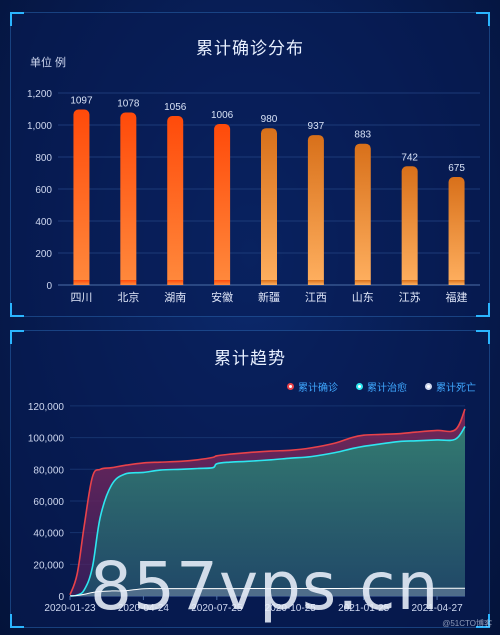 The image size is (500, 635). I want to click on y-tick-label: 100,000, so click(46, 439).